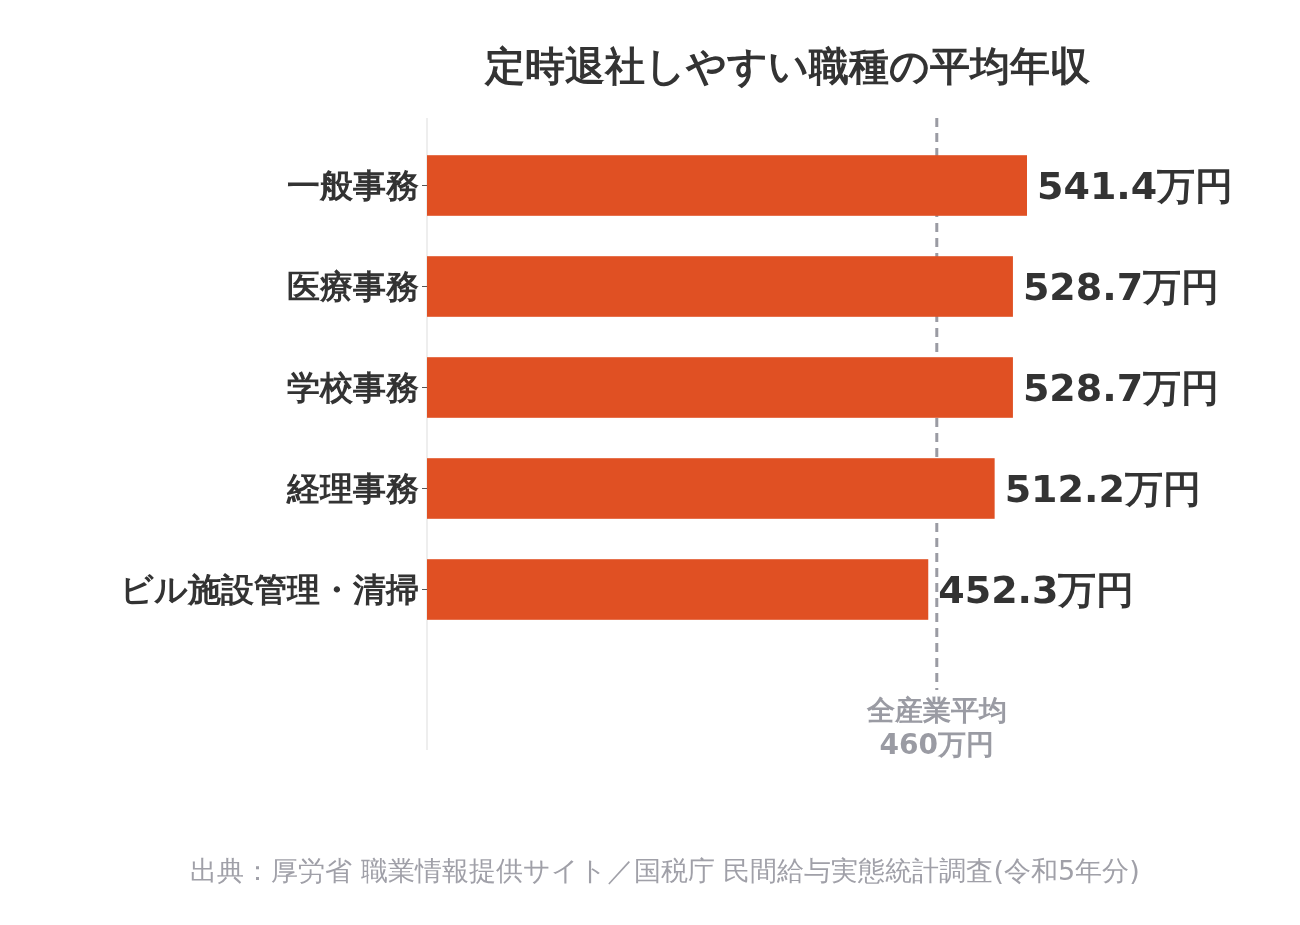 The height and width of the screenshot is (925, 1300). Describe the element at coordinates (1135, 185) in the screenshot. I see `data-label: 541.4万円` at that location.